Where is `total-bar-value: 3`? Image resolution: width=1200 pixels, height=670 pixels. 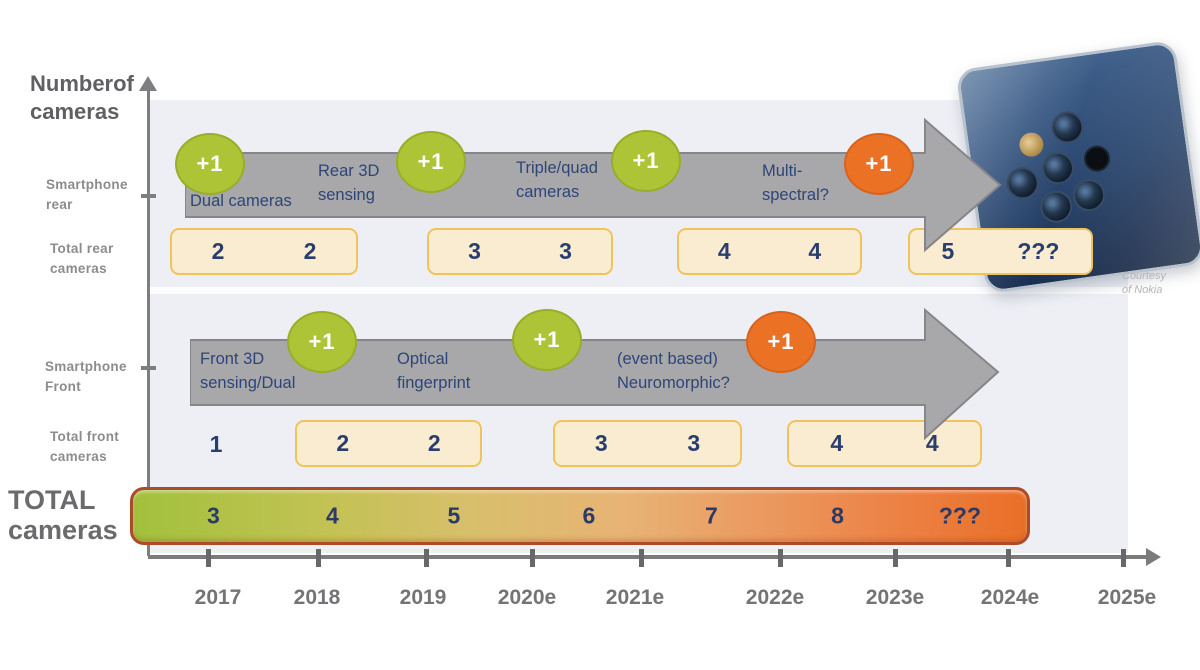
total-bar-value: 3 is located at coordinates (213, 515).